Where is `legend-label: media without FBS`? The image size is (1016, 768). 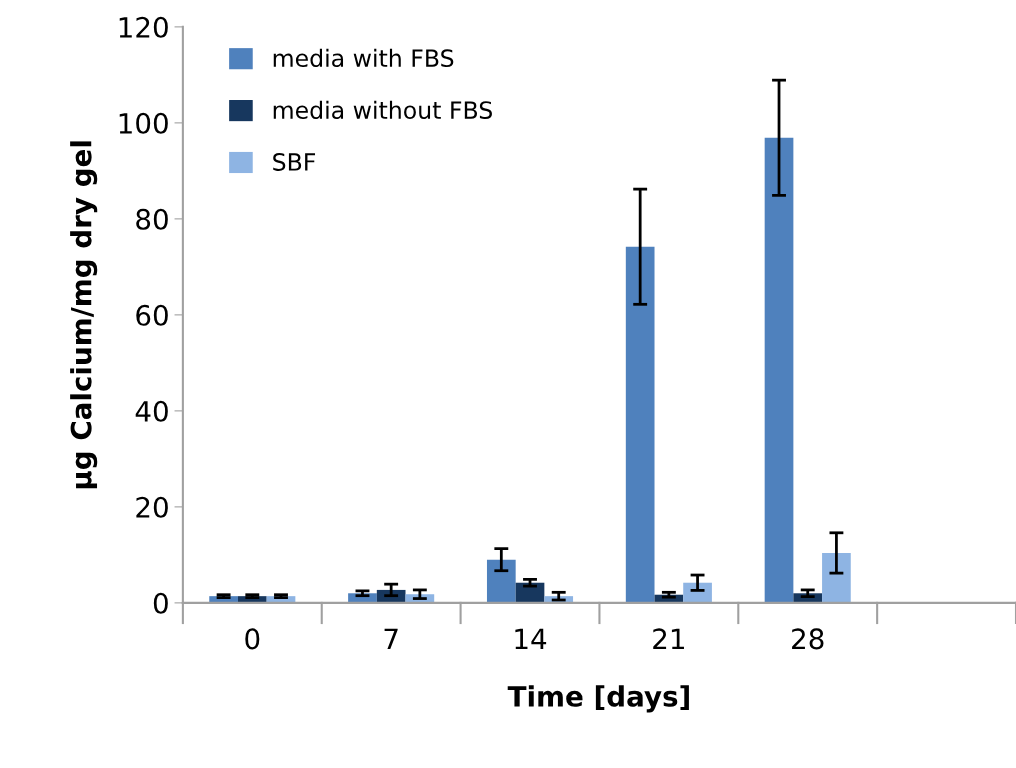 legend-label: media without FBS is located at coordinates (382, 110).